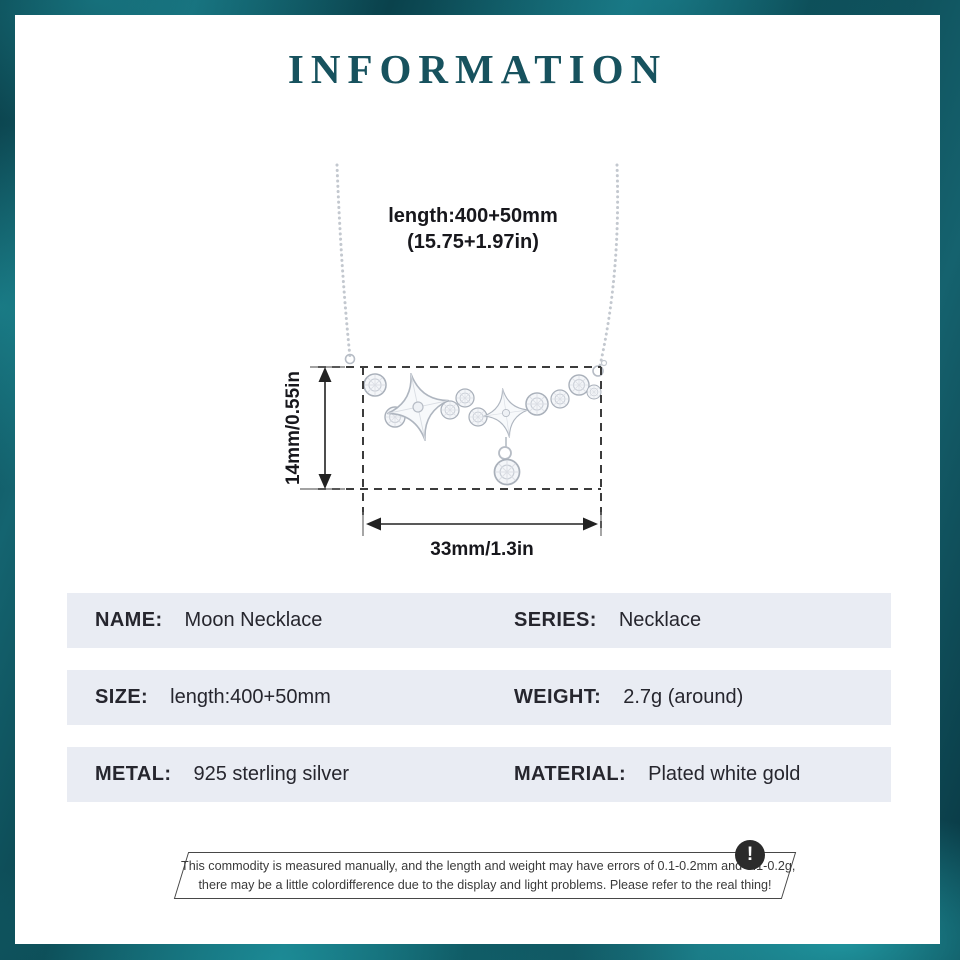 Image resolution: width=960 pixels, height=960 pixels. I want to click on chain-left, so click(343, 261).